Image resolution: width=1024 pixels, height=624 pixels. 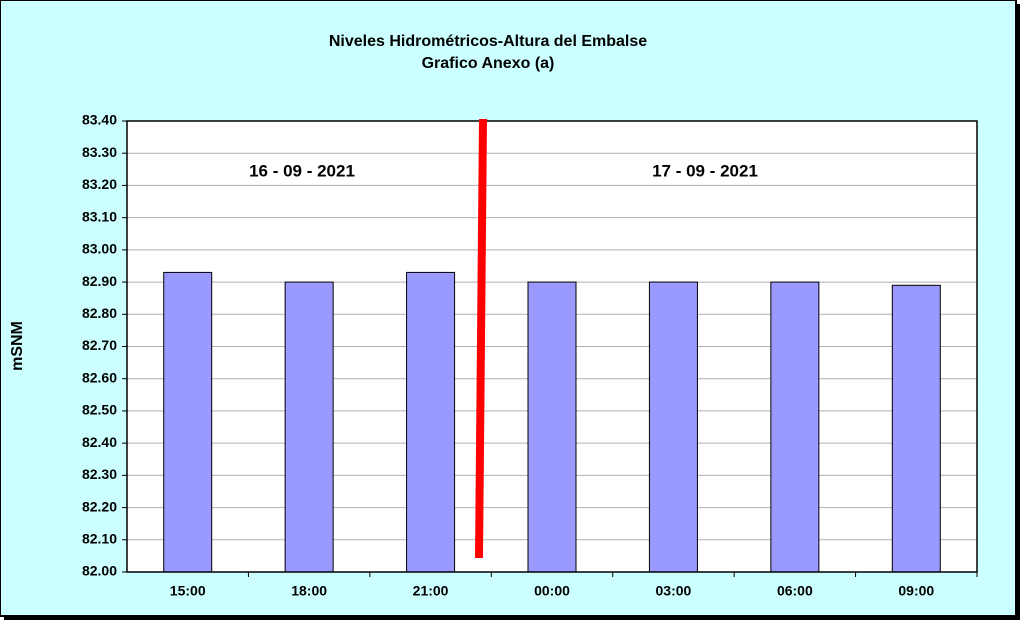 What do you see at coordinates (795, 591) in the screenshot?
I see `x-tick-label: 06:00` at bounding box center [795, 591].